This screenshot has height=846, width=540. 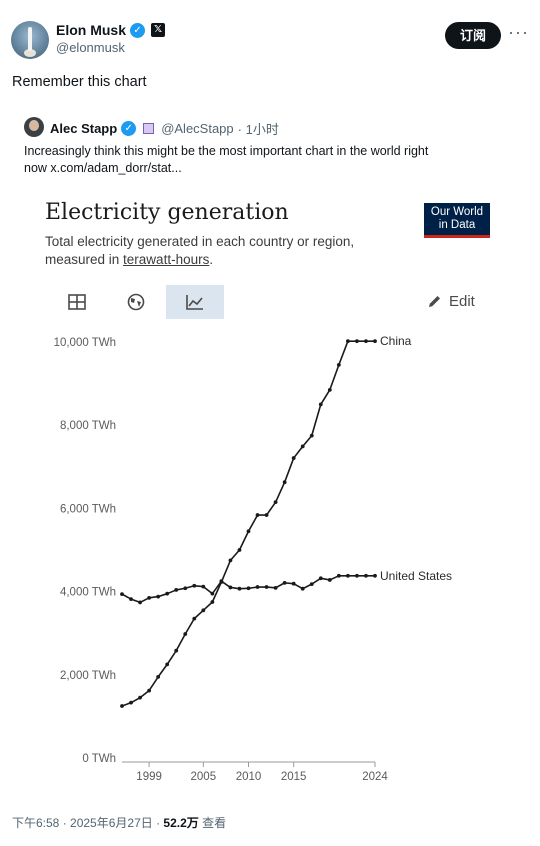 What do you see at coordinates (79, 82) in the screenshot?
I see `tweet-text: Remember this chart` at bounding box center [79, 82].